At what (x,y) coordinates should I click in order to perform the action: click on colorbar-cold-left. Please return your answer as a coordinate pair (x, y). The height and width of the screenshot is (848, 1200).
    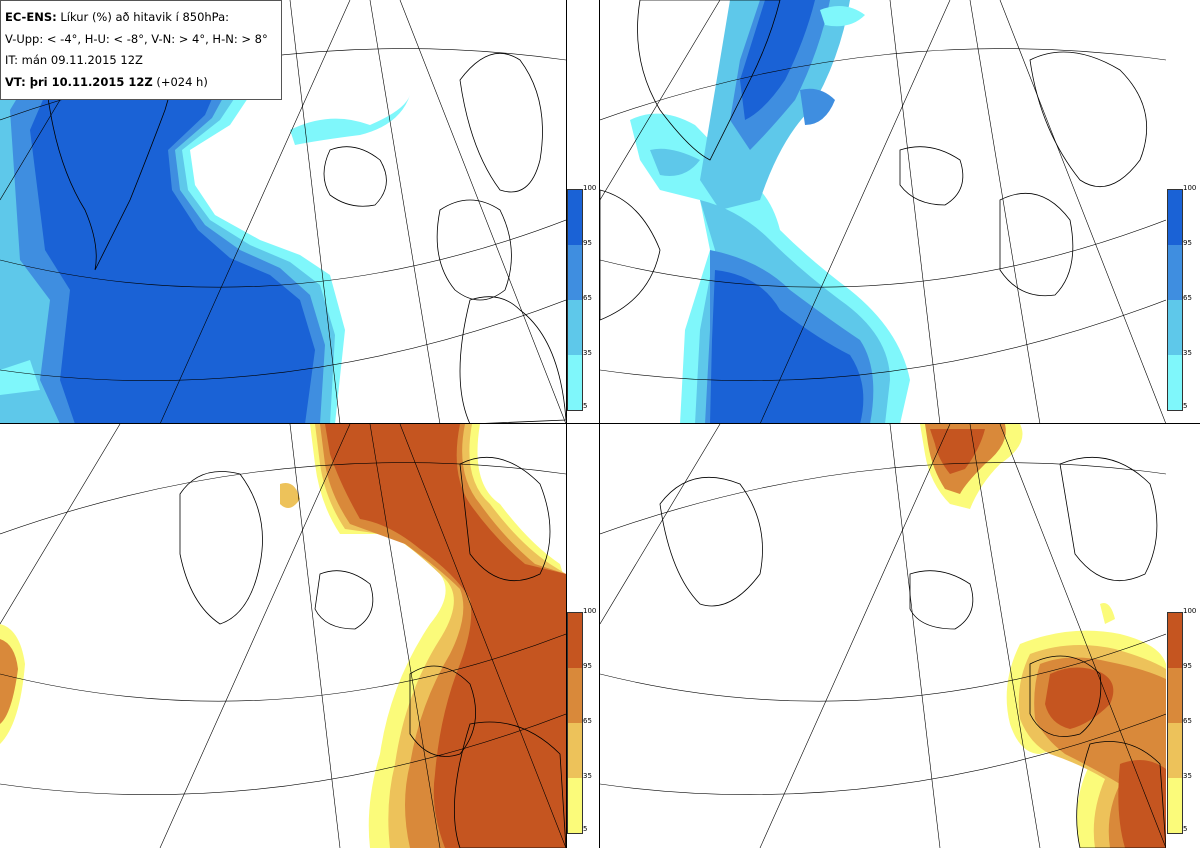
    Looking at the image, I should click on (575, 300).